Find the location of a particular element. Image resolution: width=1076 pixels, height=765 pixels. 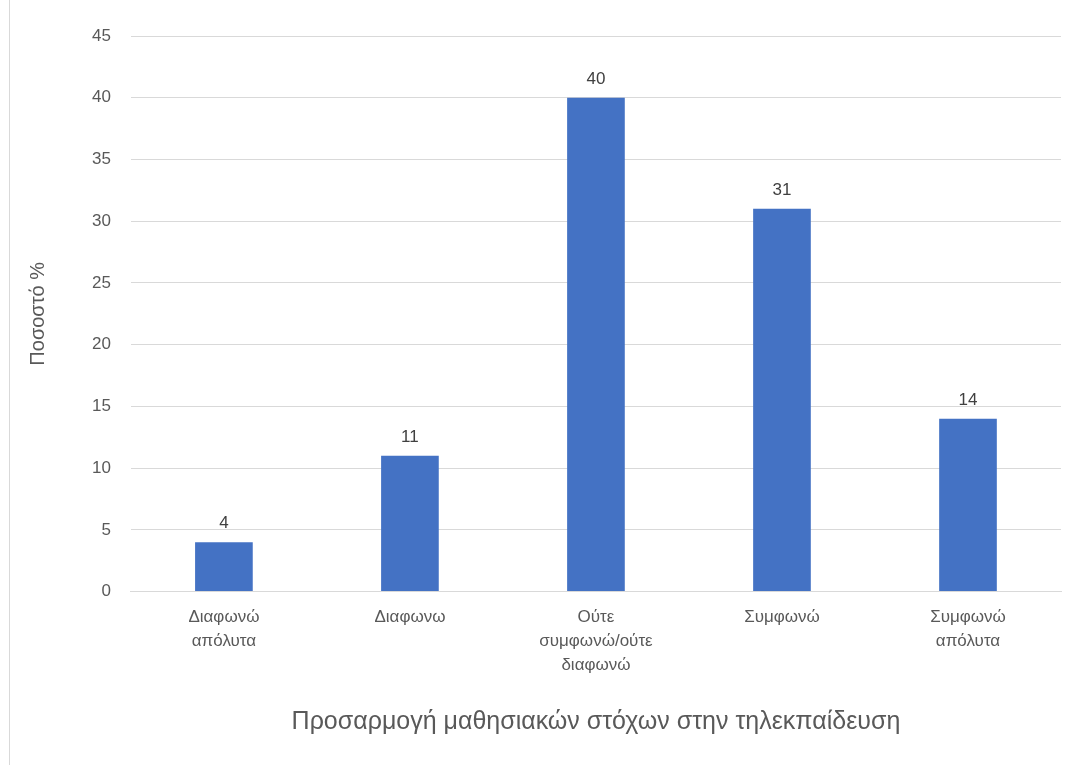

x-axis-title: Προσαρμογή μαθησιακών στόχων στην τηλεκπαίδευση is located at coordinates (596, 719).